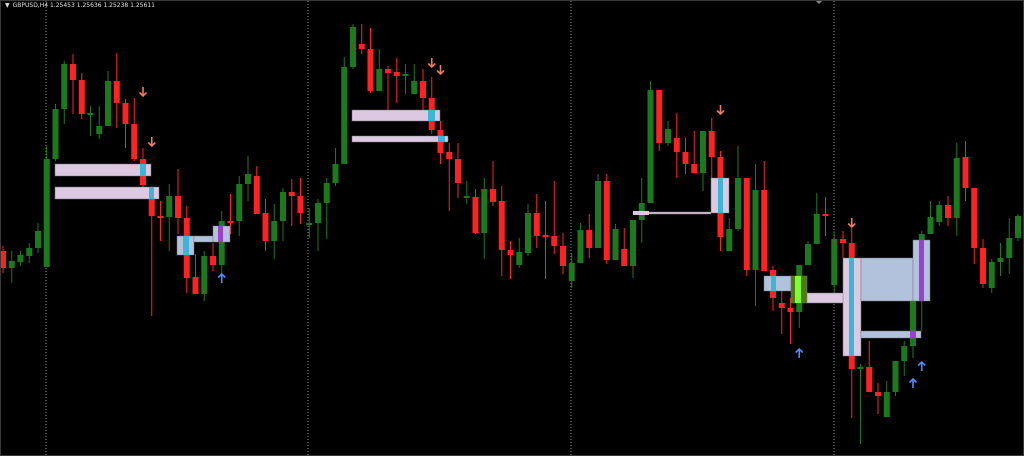 The image size is (1024, 456). I want to click on shift-marker-icon, so click(819, 2).